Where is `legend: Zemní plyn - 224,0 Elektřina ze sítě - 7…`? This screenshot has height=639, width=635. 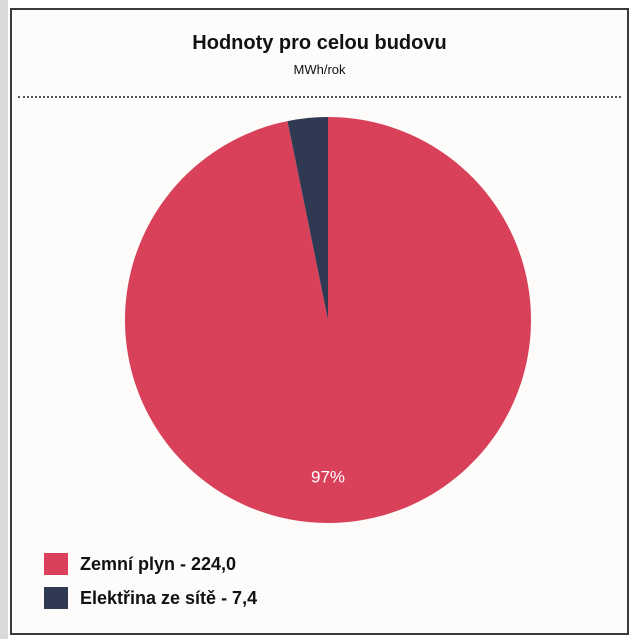 legend: Zemní plyn - 224,0 Elektřina ze sítě - 7… is located at coordinates (150, 584).